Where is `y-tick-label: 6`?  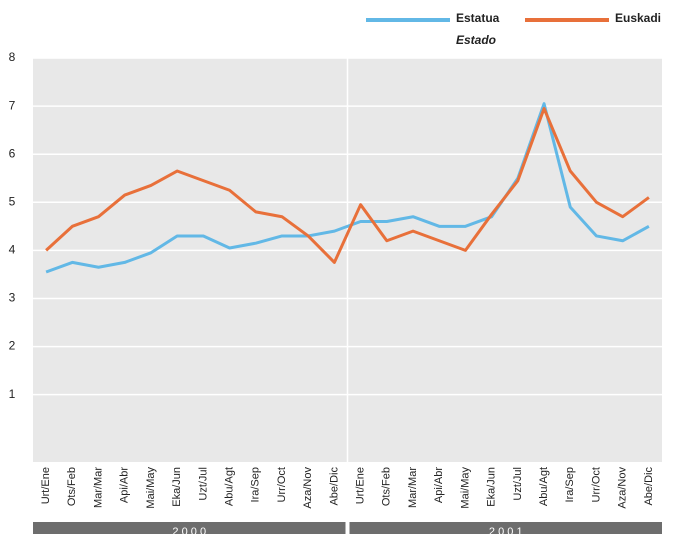 y-tick-label: 6 is located at coordinates (12, 153).